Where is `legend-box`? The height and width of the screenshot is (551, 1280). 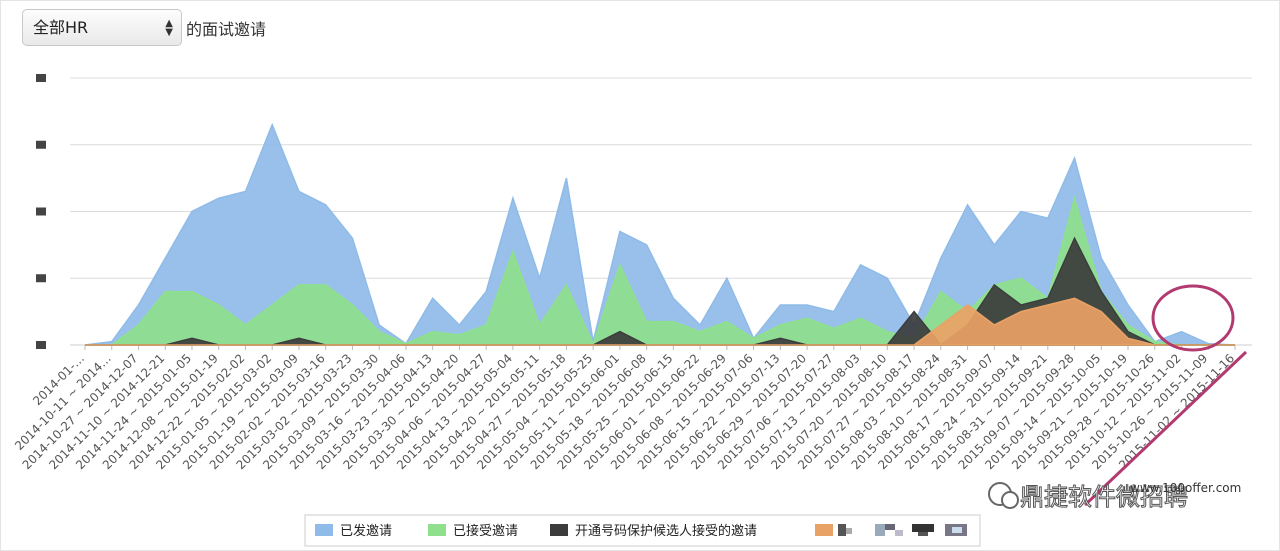 legend-box is located at coordinates (642, 530).